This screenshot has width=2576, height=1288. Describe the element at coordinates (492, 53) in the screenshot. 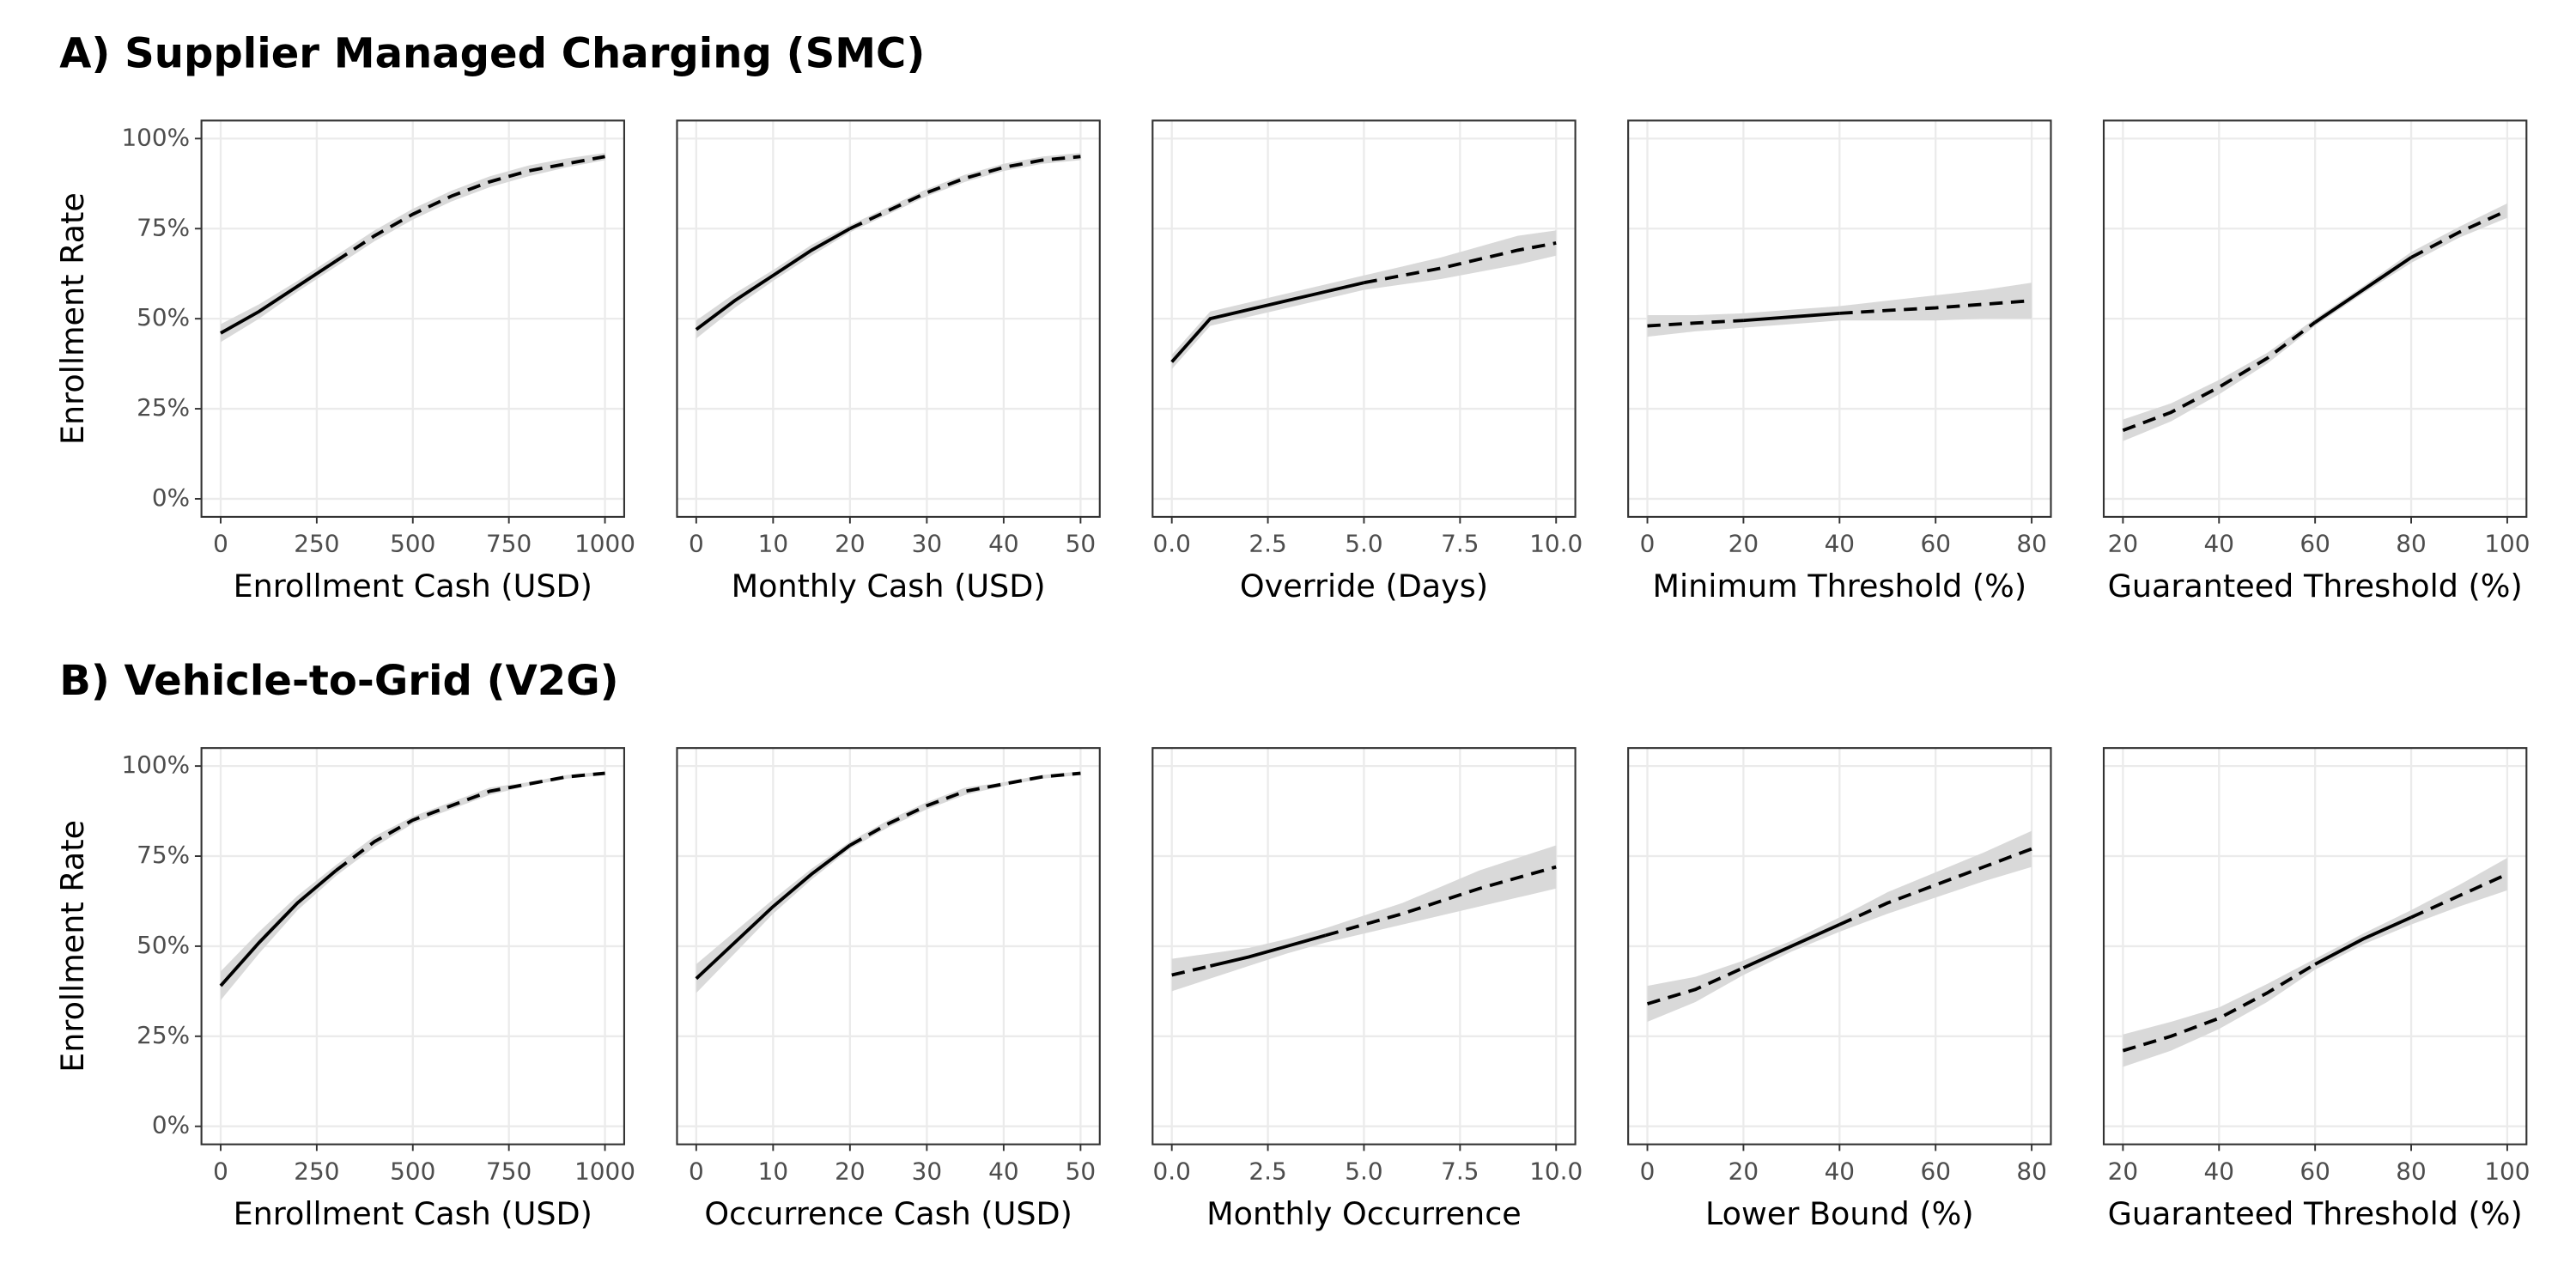

I see `section-title: A) Supplier Managed Charging (SMC)` at that location.